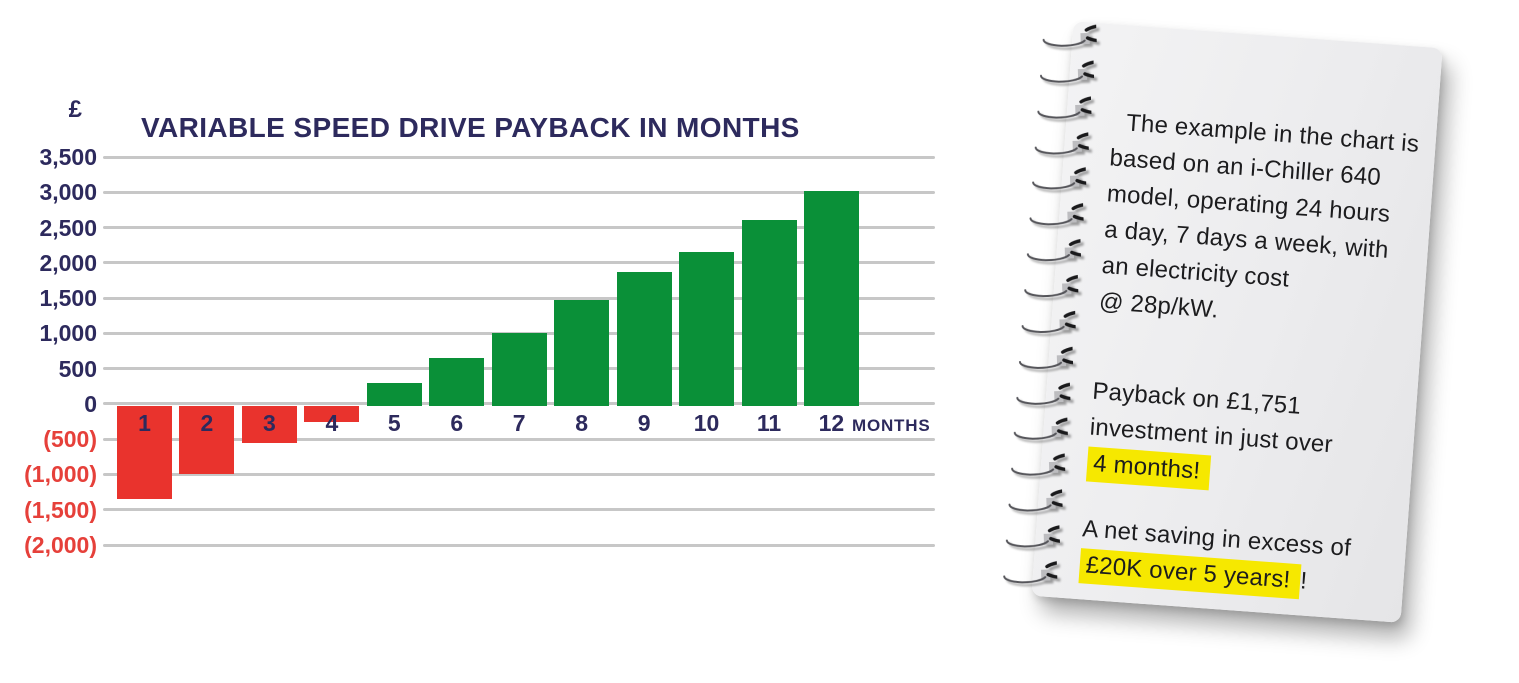 This screenshot has width=1519, height=683. I want to click on y-axis-tick-label: (2,000), so click(60, 545).